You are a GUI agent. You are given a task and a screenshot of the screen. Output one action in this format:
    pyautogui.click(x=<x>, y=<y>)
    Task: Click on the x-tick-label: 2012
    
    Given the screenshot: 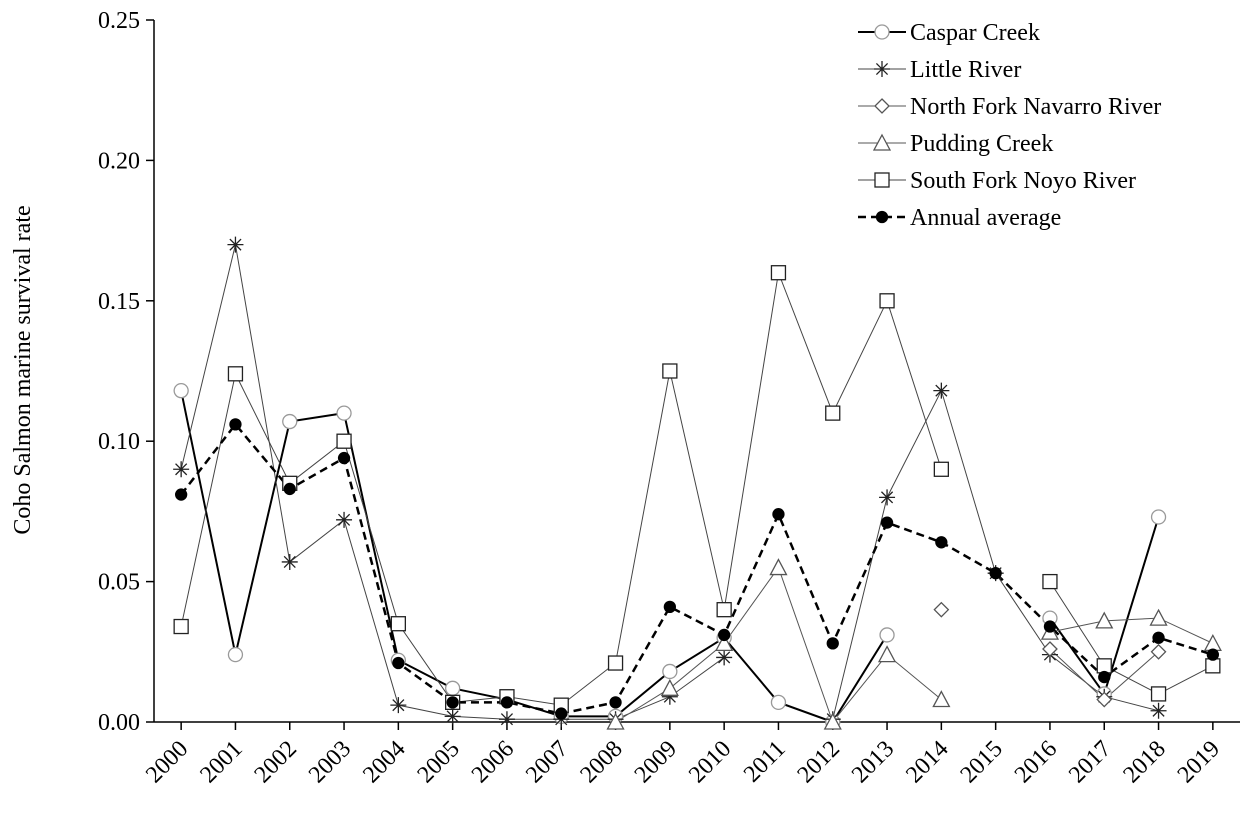 What is the action you would take?
    pyautogui.click(x=819, y=762)
    